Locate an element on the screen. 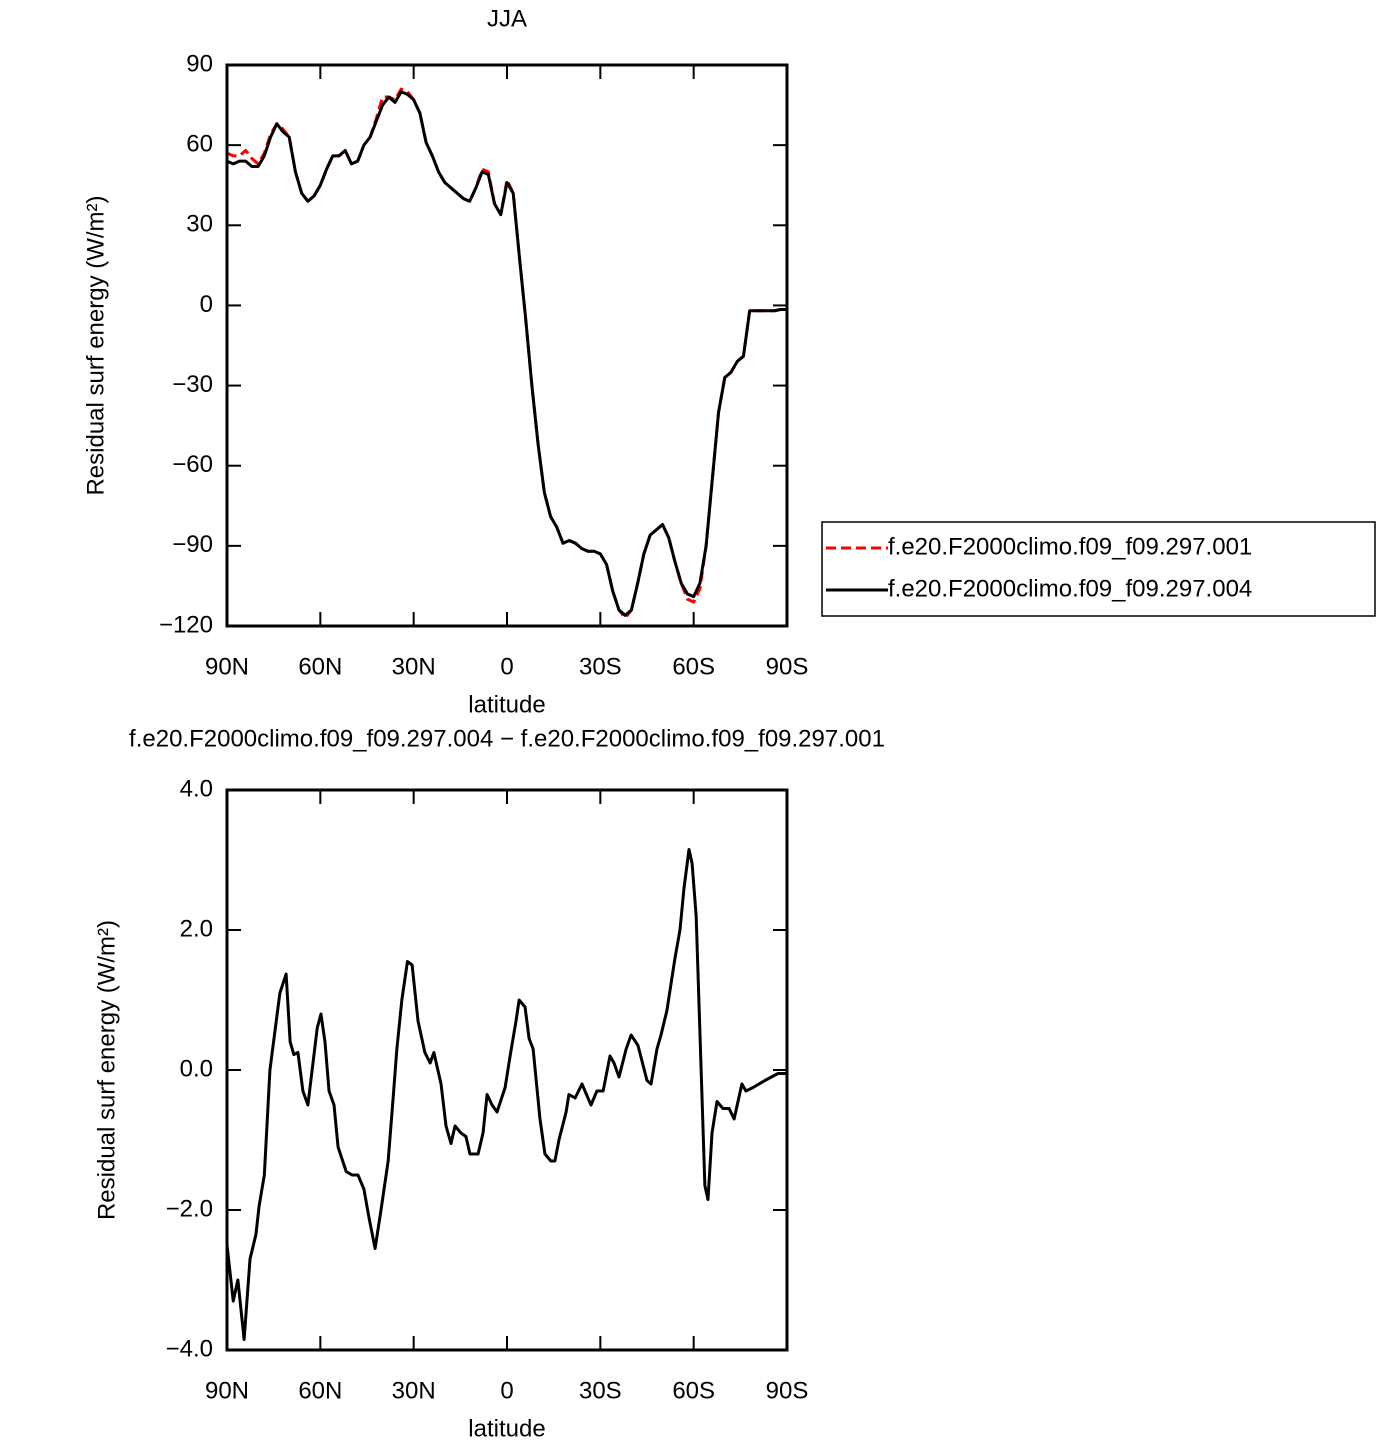  y-tick-label: −30 is located at coordinates (192, 384).